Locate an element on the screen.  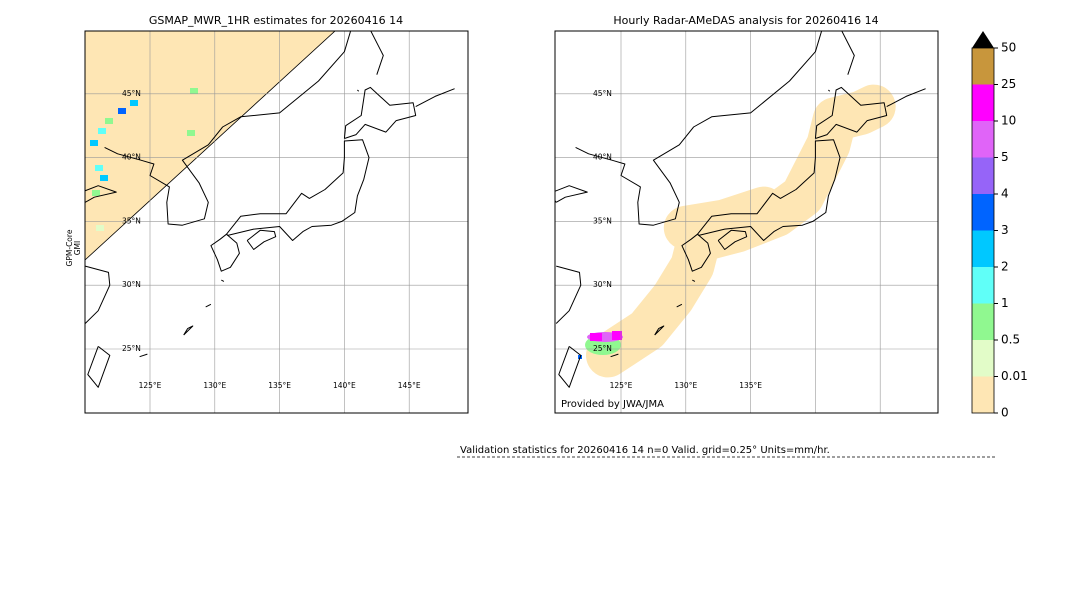
colorbar-label: 10 is located at coordinates (1008, 121).